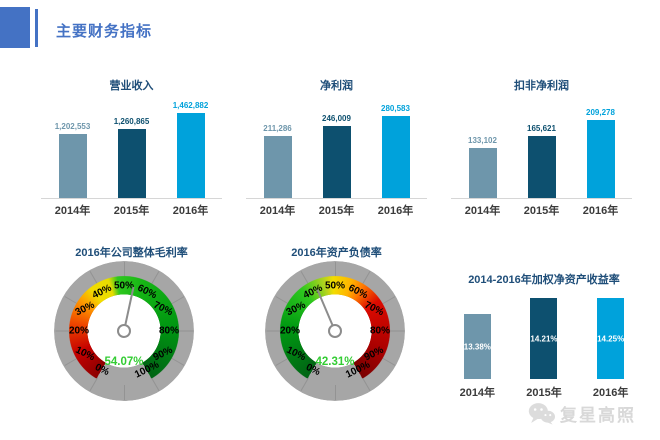 Image resolution: width=660 pixels, height=440 pixels. I want to click on bar-value-label: 1,462,882, so click(190, 105).